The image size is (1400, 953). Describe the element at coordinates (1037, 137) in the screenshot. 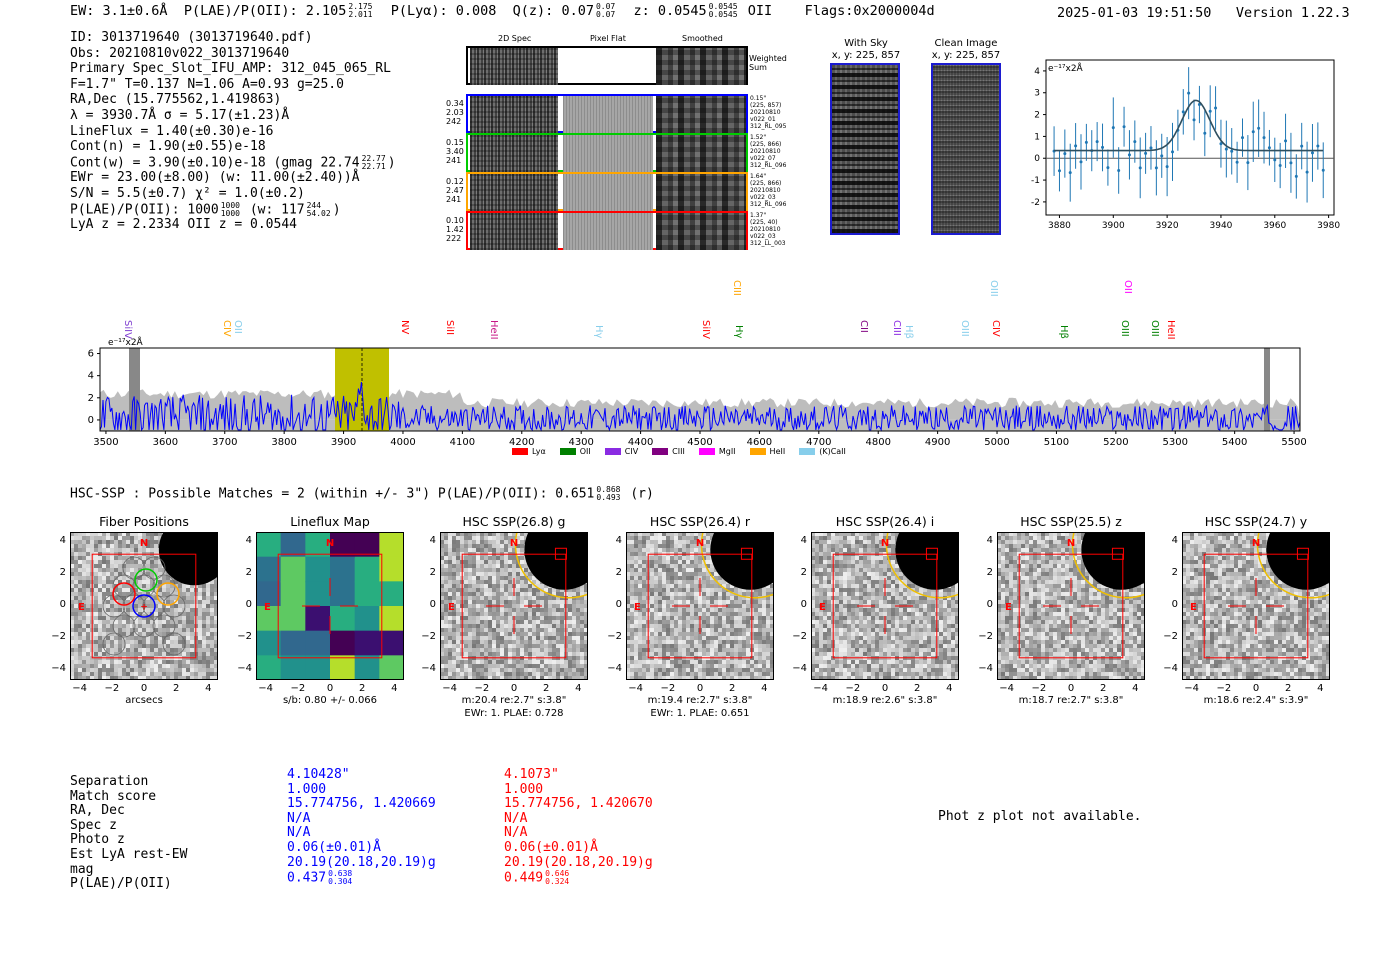

I see `fit-ytick-label: 1` at that location.